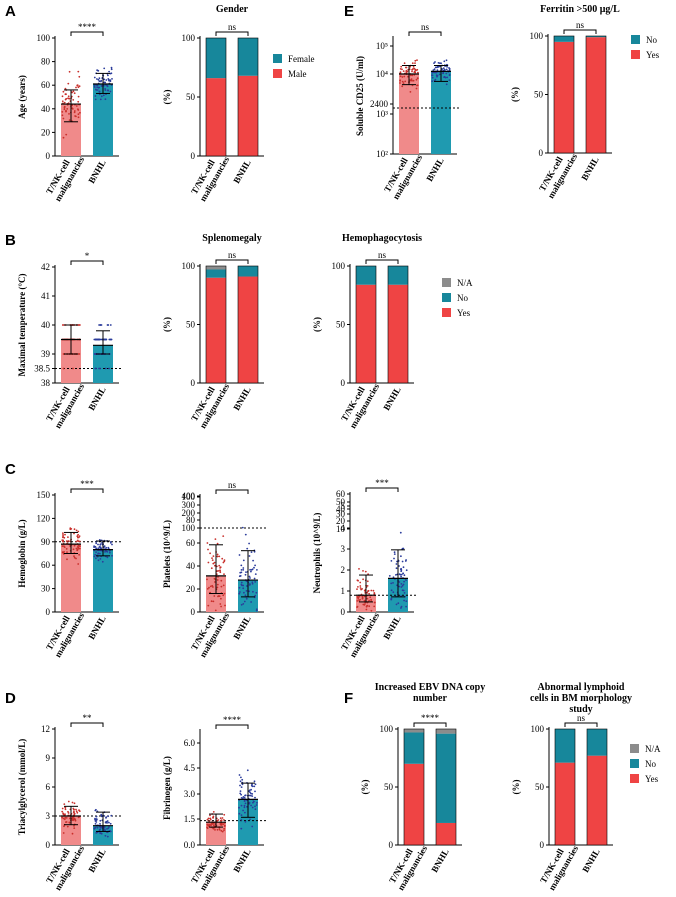 The height and width of the screenshot is (897, 676). I want to click on y-tick-label: 4.5, so click(190, 768).